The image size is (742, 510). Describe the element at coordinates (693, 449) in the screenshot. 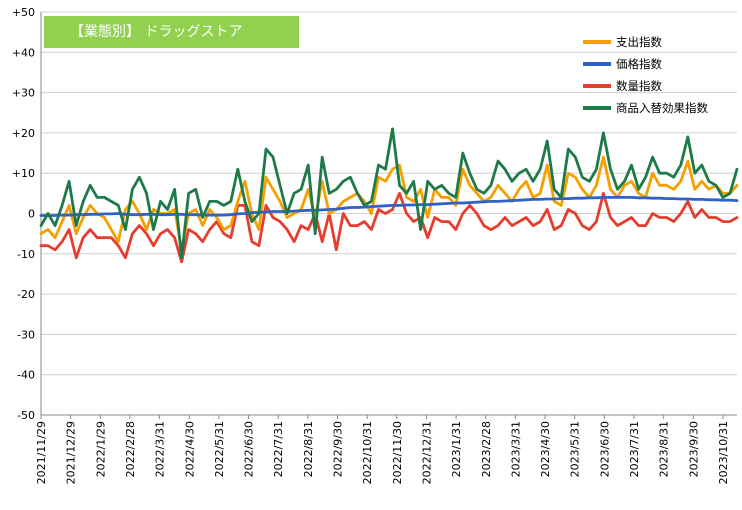

I see `x-tick-label: 2023/9/30` at that location.